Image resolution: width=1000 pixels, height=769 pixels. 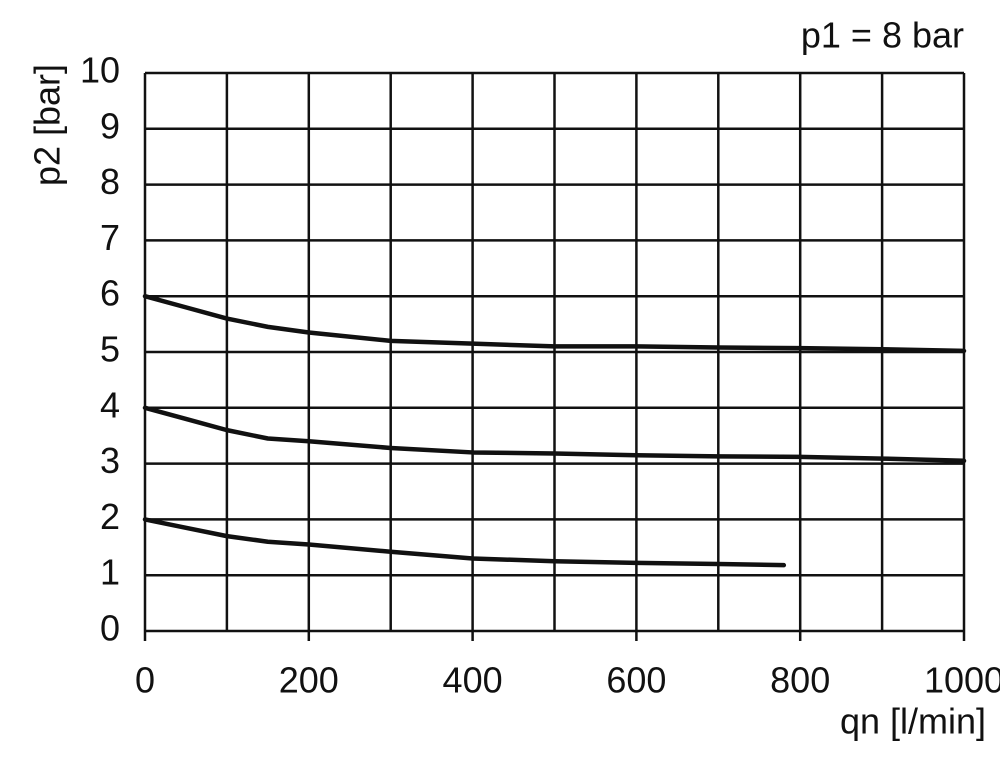 I want to click on x-tick-label: 800, so click(x=800, y=680).